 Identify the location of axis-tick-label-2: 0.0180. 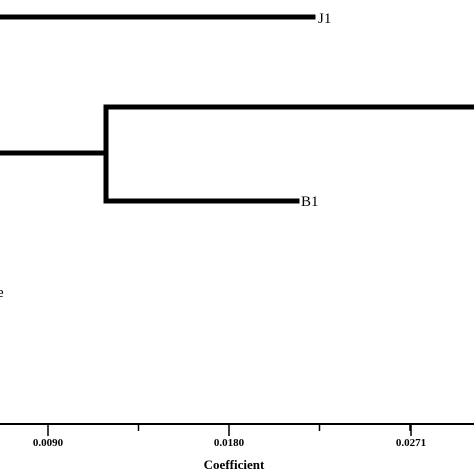
(229, 443).